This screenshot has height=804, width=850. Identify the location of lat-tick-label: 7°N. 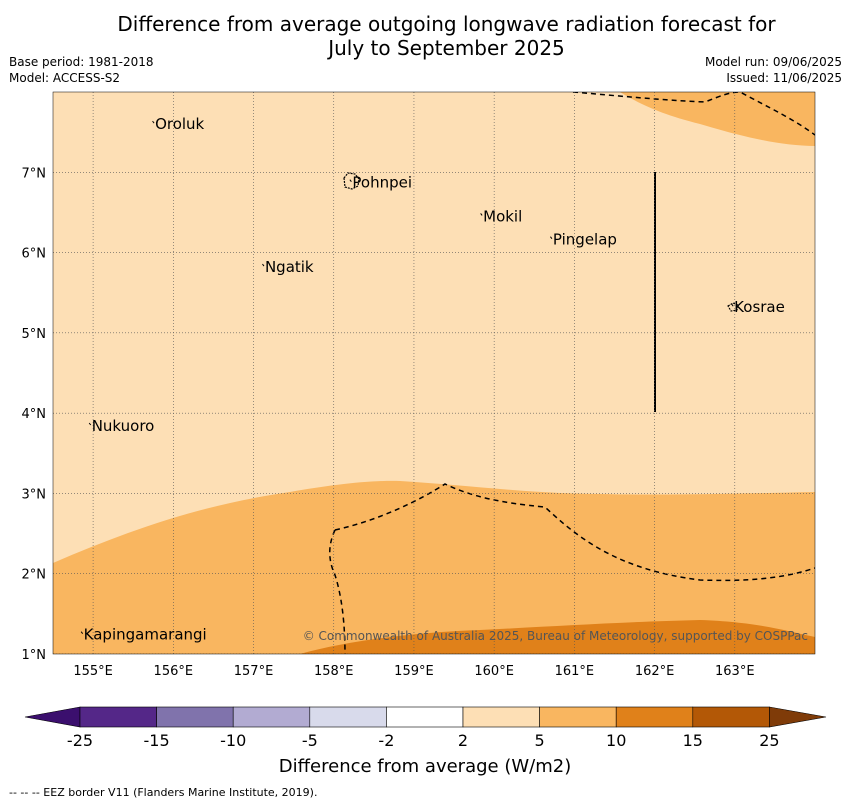
(34, 173).